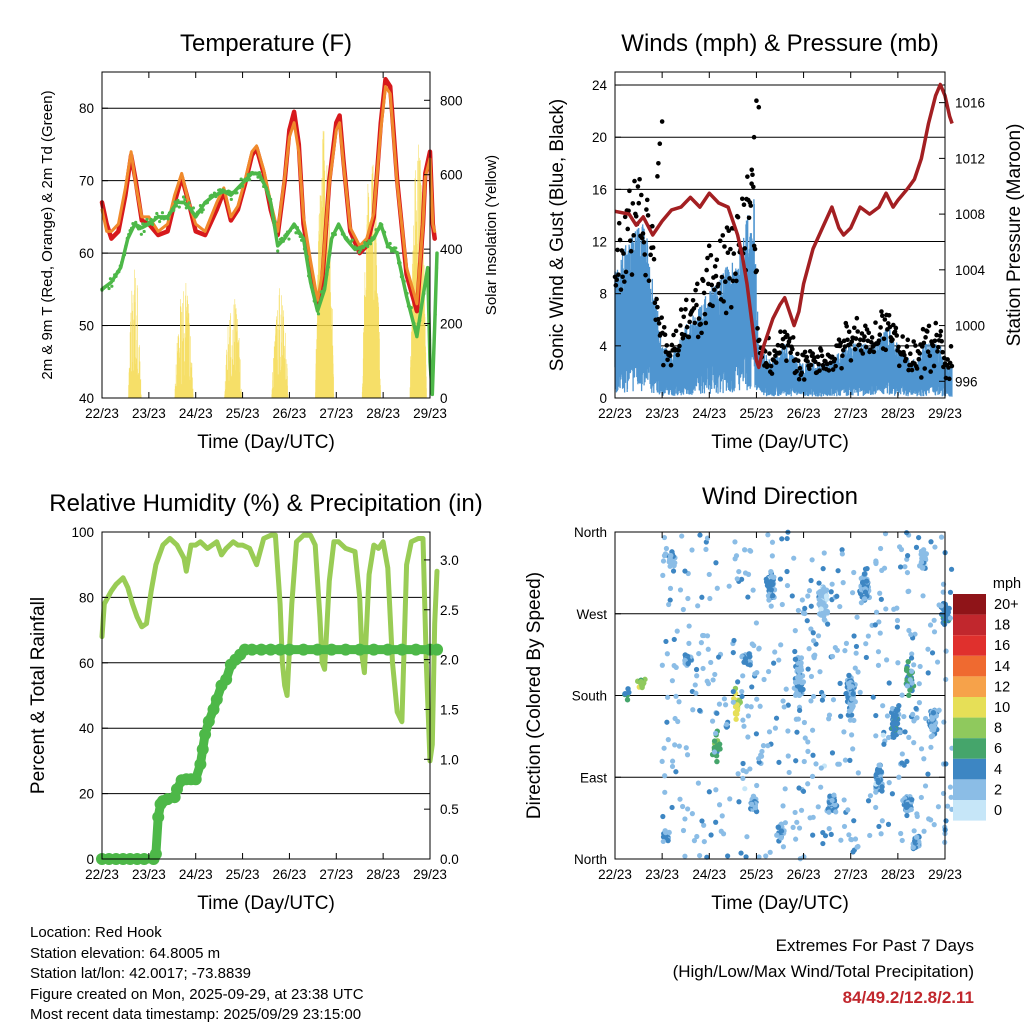 The image size is (1024, 1026). I want to click on speed-legend-label: 18, so click(1002, 626).